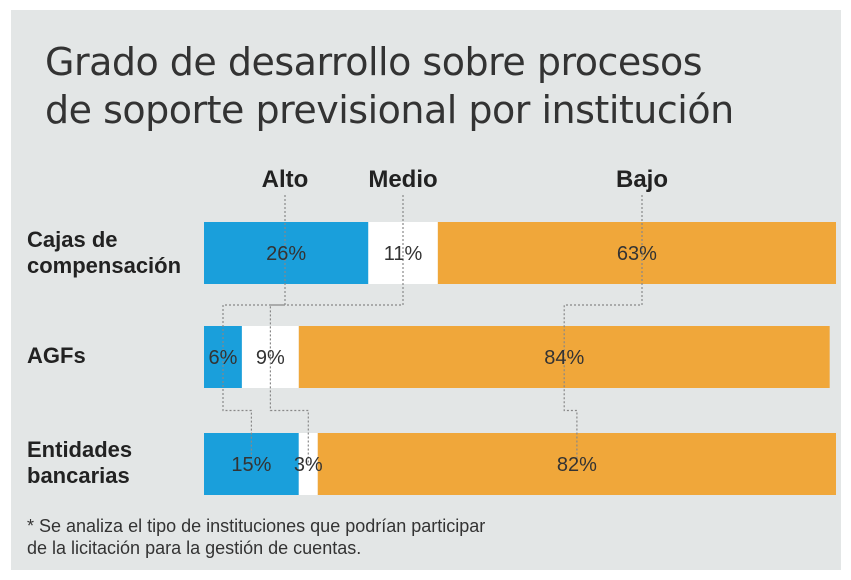 Image resolution: width=851 pixels, height=580 pixels. I want to click on value-label-bajo-row-1: 84%, so click(564, 358).